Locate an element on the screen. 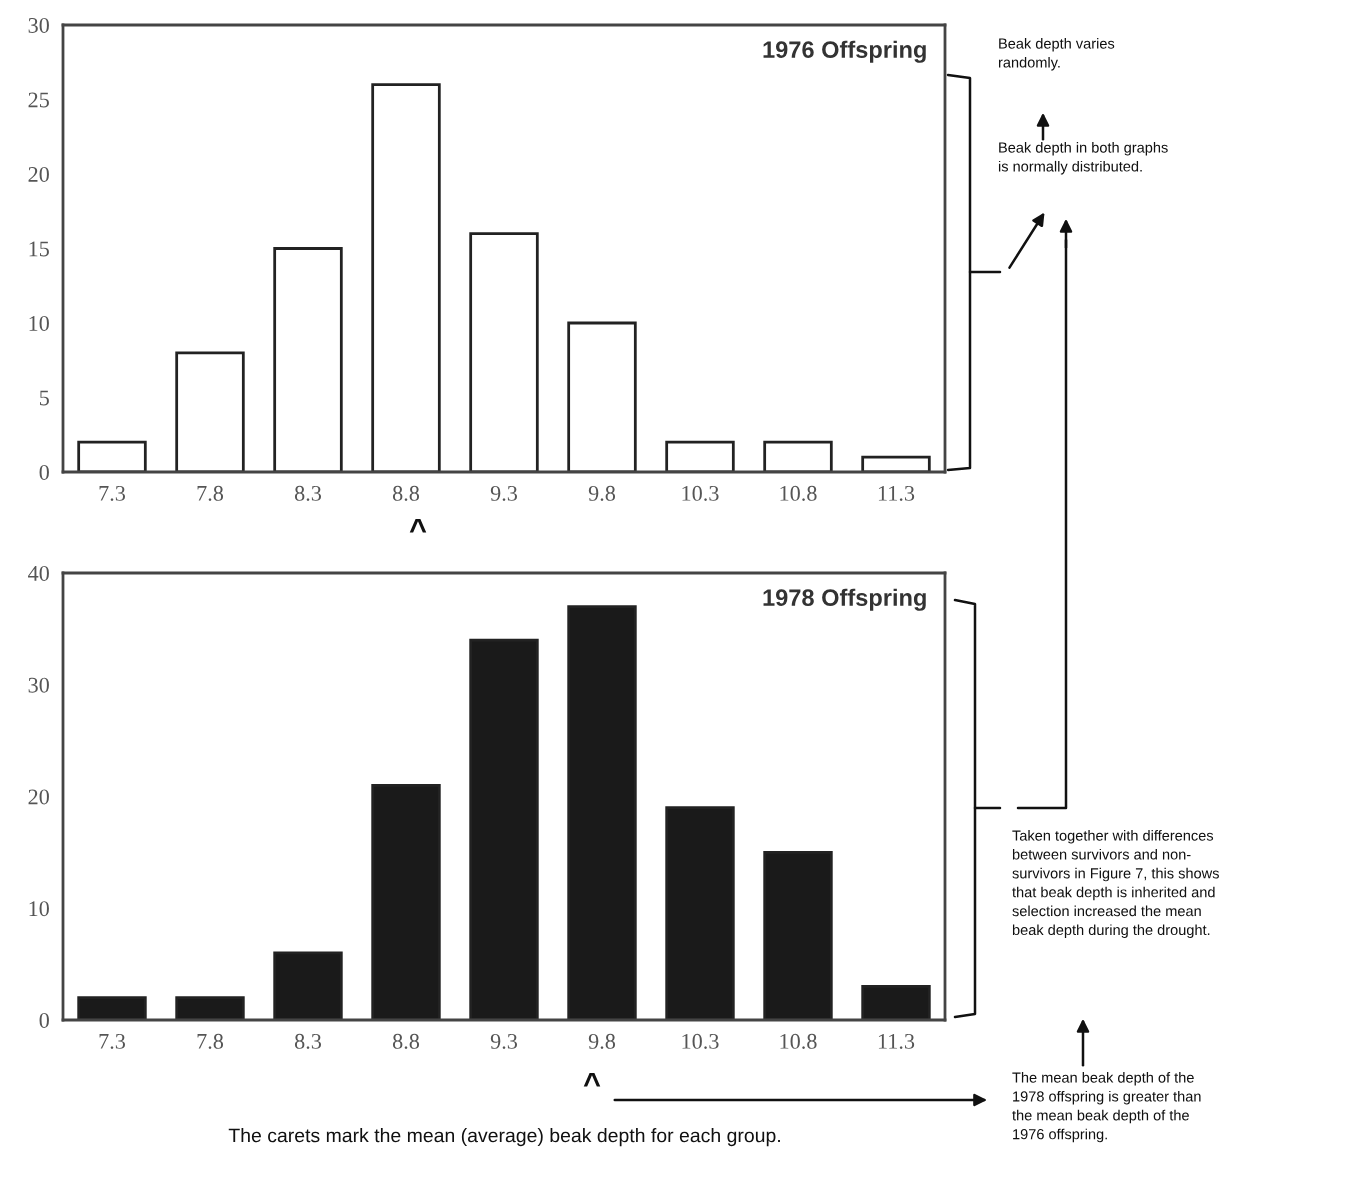 The height and width of the screenshot is (1195, 1359). text: The mean beak depth of the 1978 offspring is greater than the mean beak depth of the 1976 offspring. is located at coordinates (1106, 1107).